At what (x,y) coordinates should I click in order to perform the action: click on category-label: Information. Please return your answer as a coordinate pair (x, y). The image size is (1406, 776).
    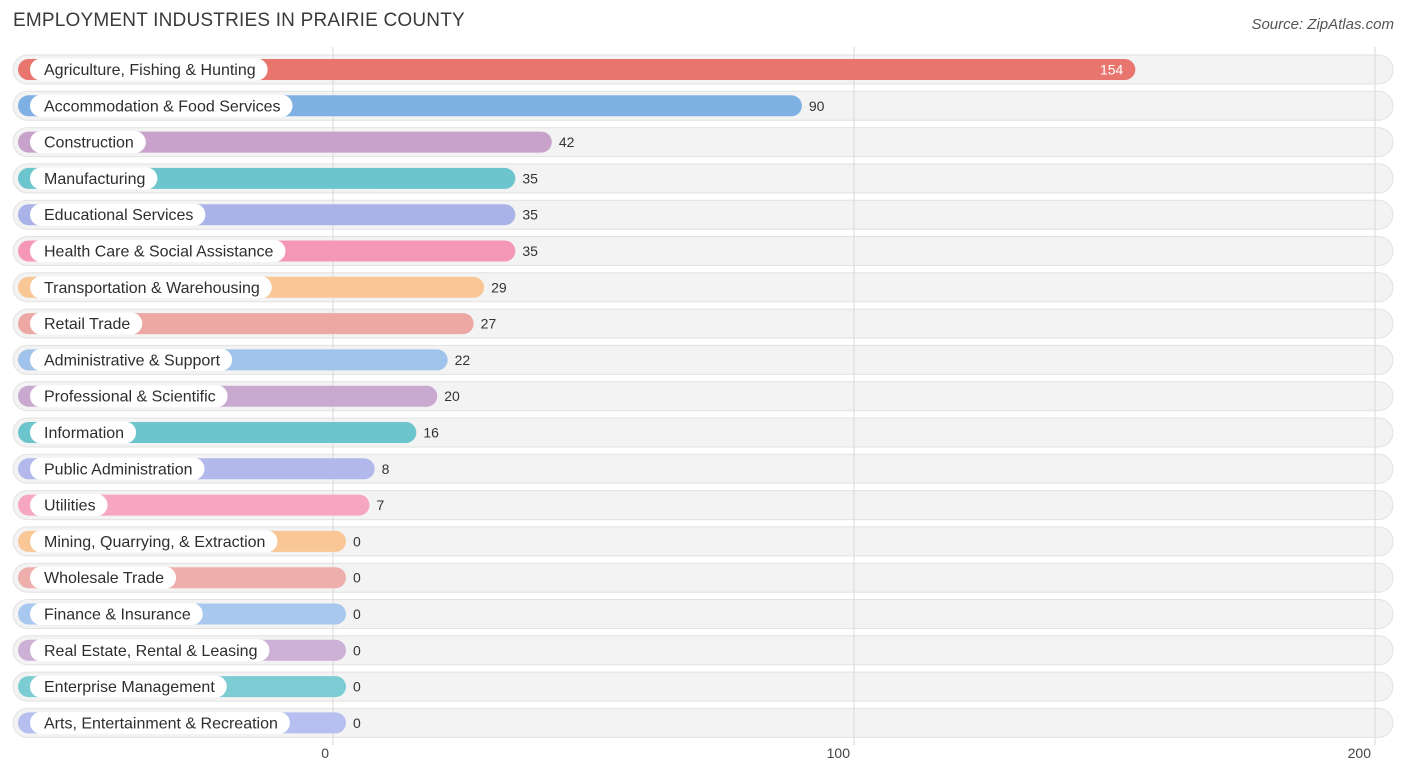
    Looking at the image, I should click on (83, 432).